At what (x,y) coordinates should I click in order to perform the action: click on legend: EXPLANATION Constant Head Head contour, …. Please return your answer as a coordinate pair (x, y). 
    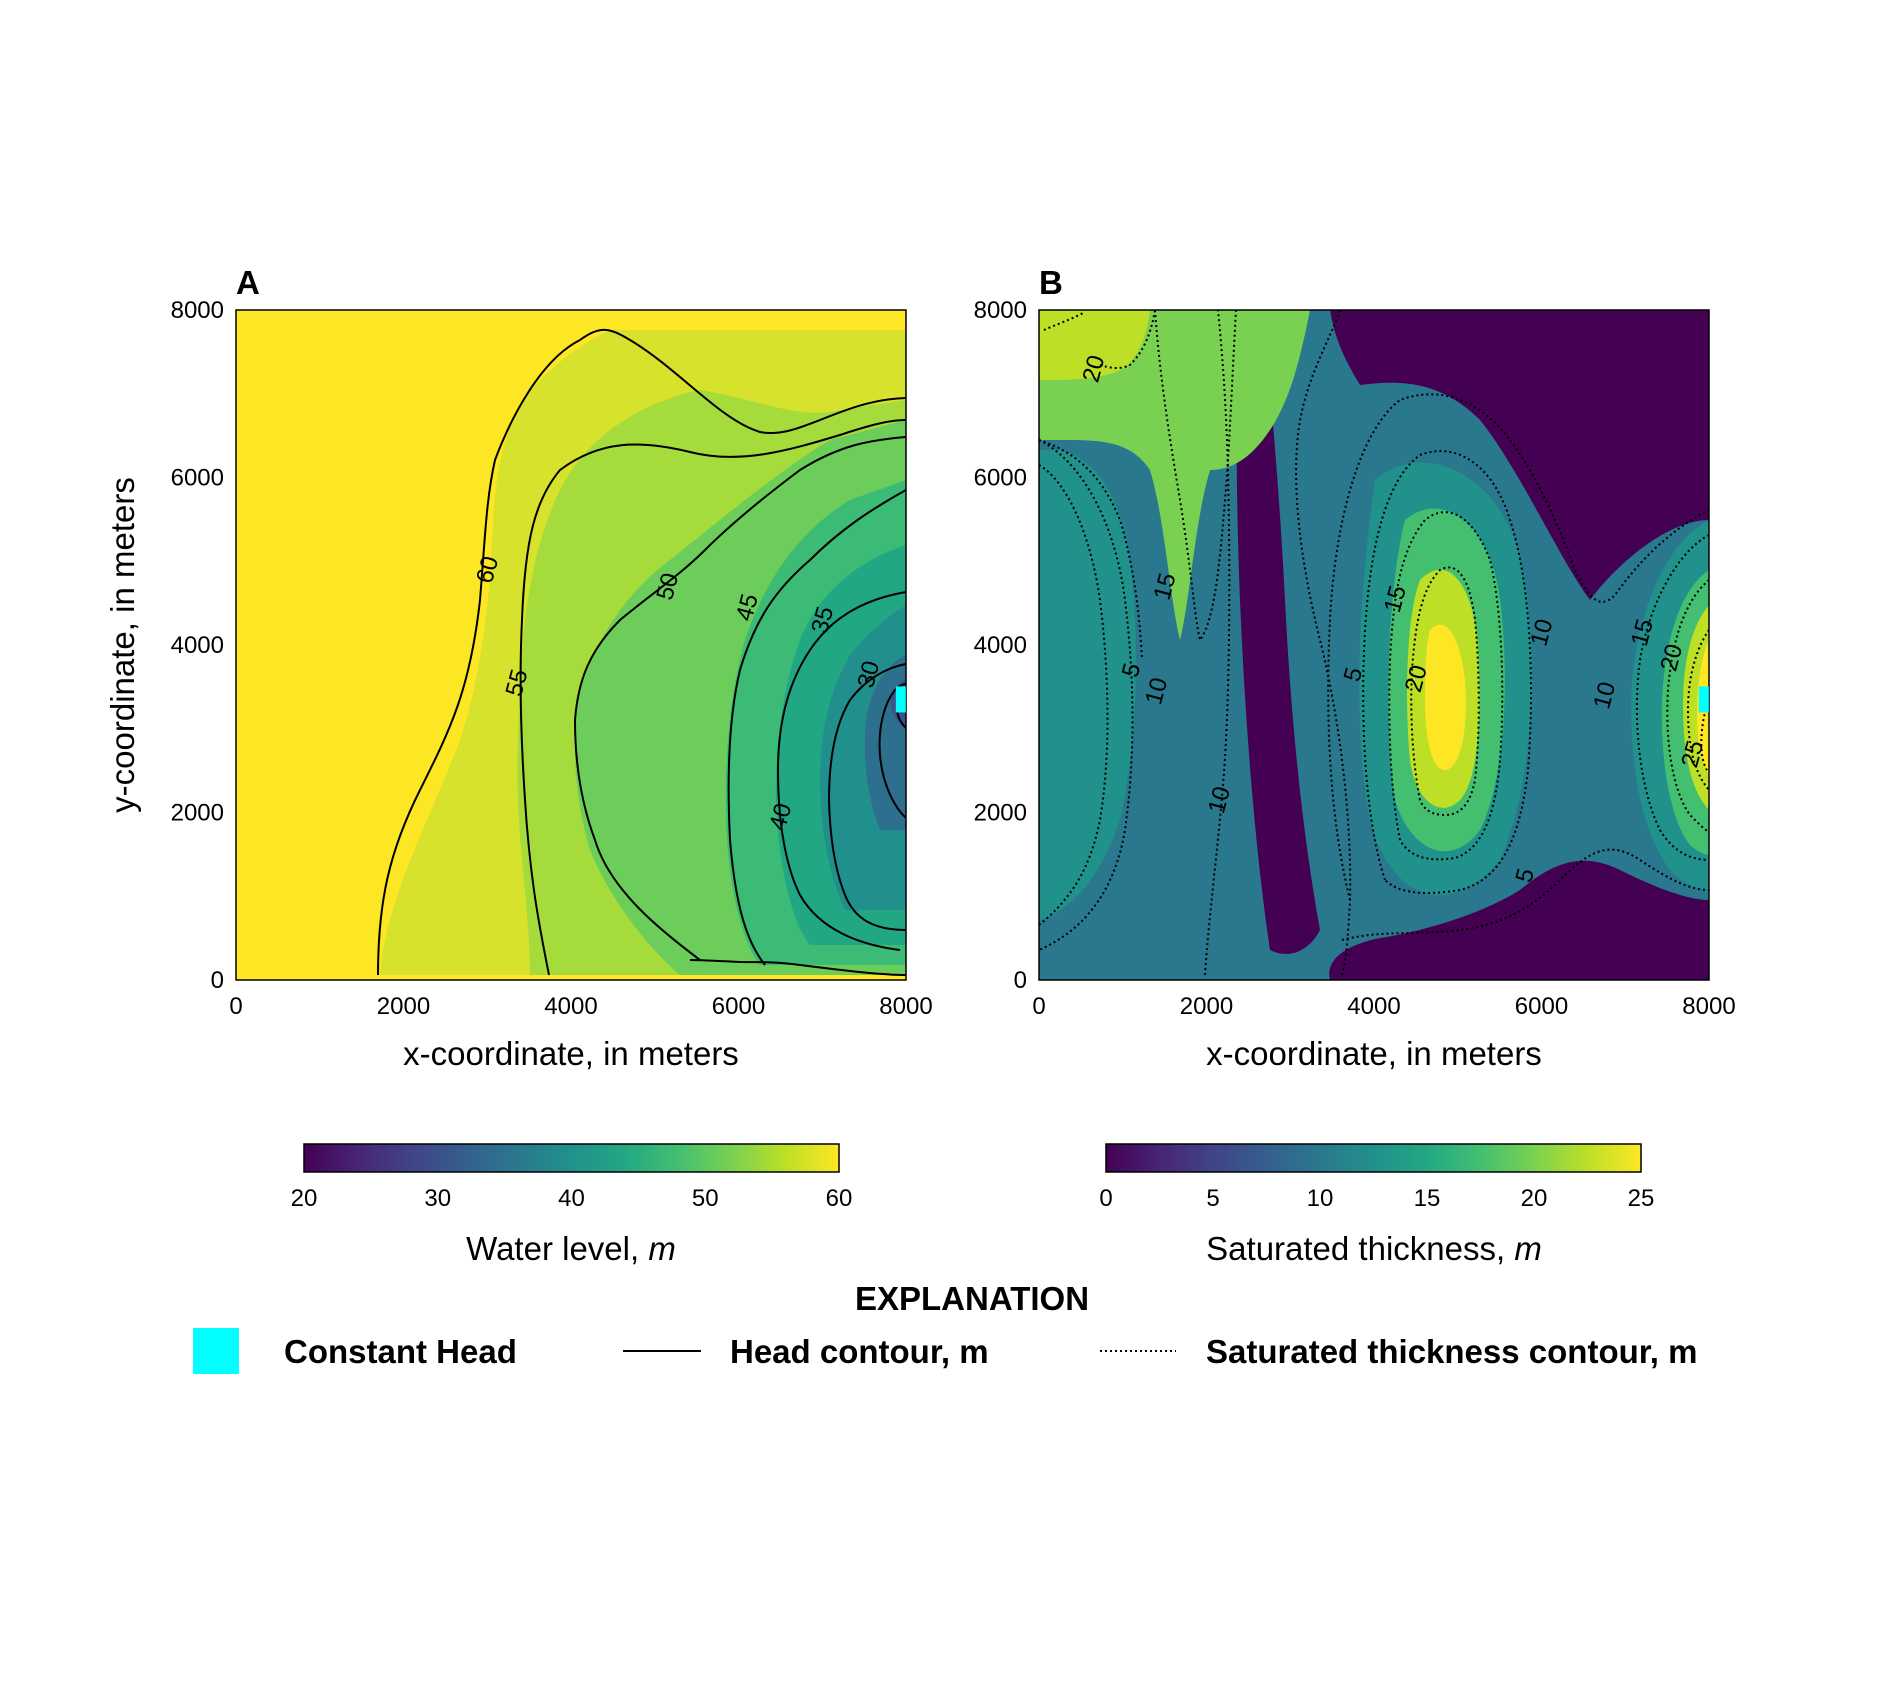
    Looking at the image, I should click on (945, 1327).